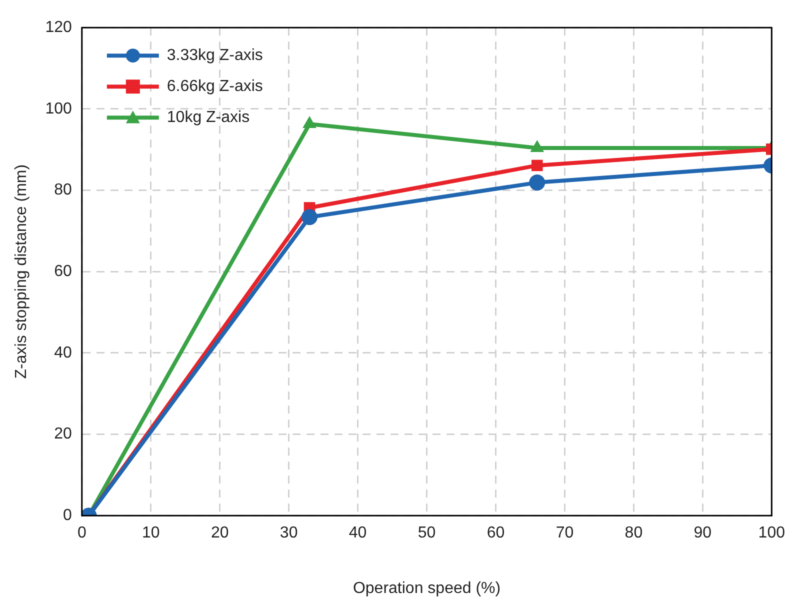 This screenshot has height=610, width=801. Describe the element at coordinates (357, 533) in the screenshot. I see `x-tick-label: 40` at that location.